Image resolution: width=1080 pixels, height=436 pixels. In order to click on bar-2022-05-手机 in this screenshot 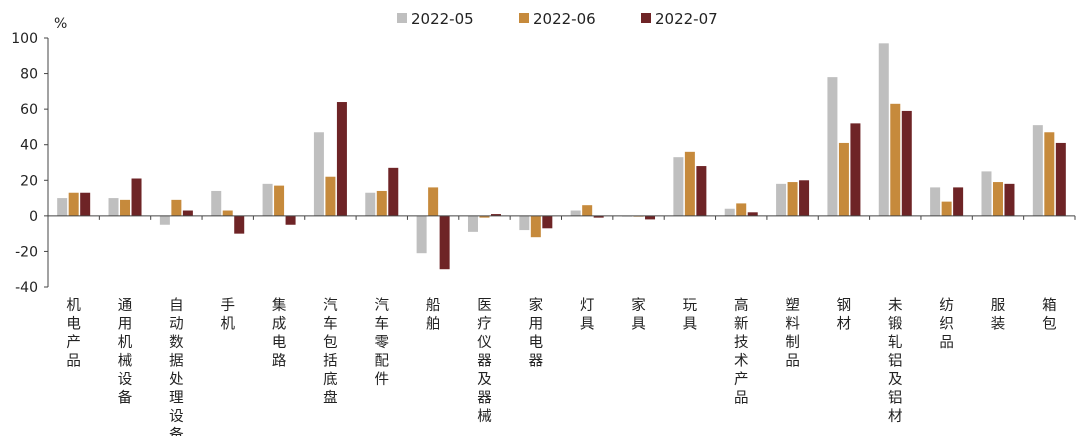, I will do `click(216, 203)`.